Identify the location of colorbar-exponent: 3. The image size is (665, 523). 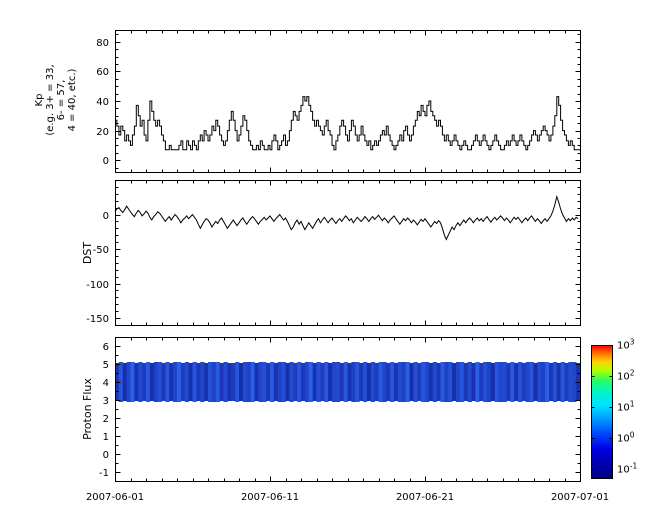
(632, 342).